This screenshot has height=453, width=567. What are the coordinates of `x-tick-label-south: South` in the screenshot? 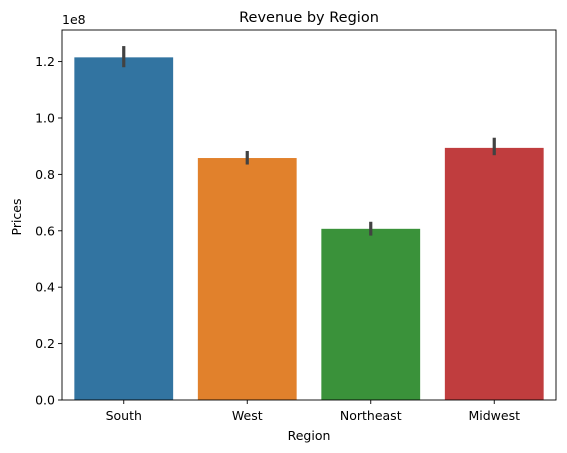 It's located at (124, 415).